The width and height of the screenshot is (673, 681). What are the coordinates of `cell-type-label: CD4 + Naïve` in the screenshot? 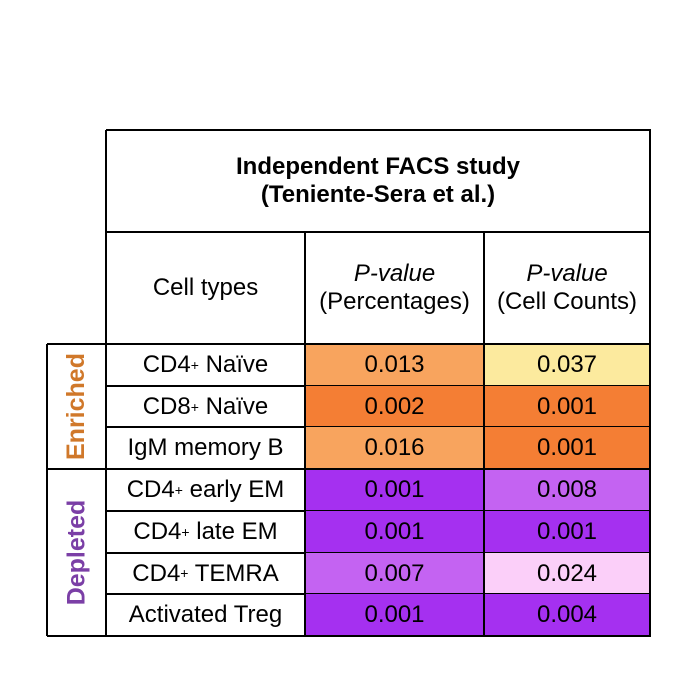 It's located at (205, 365).